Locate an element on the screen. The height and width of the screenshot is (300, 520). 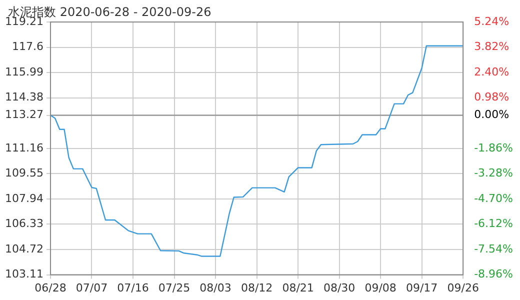
y-tick-label: 106.33 is located at coordinates (24, 223).